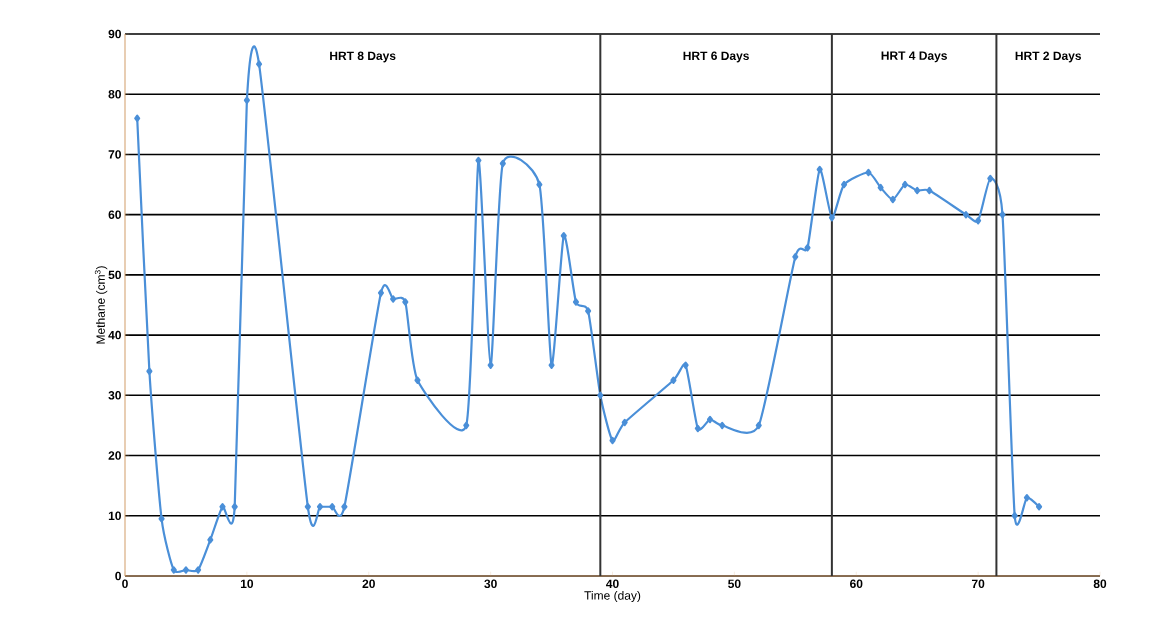 This screenshot has height=642, width=1151. I want to click on annotation: HRT 2 Days, so click(1048, 57).